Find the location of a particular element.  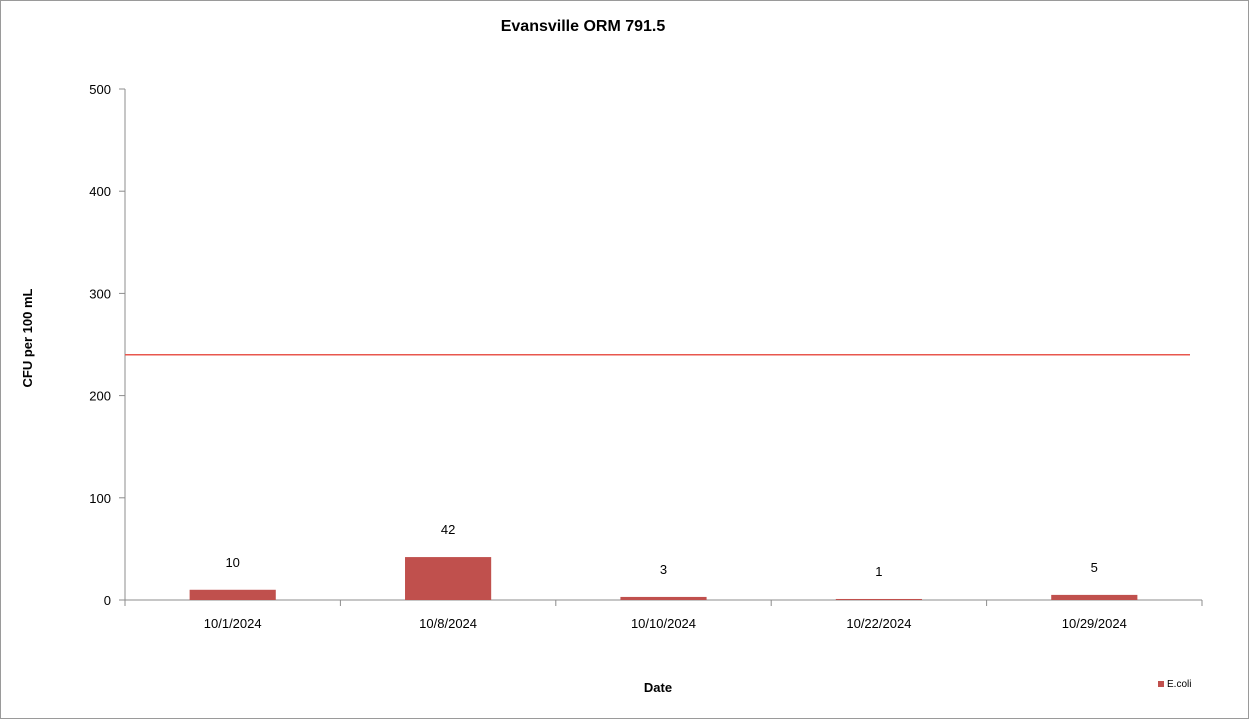

x-axis-title: Date is located at coordinates (658, 687).